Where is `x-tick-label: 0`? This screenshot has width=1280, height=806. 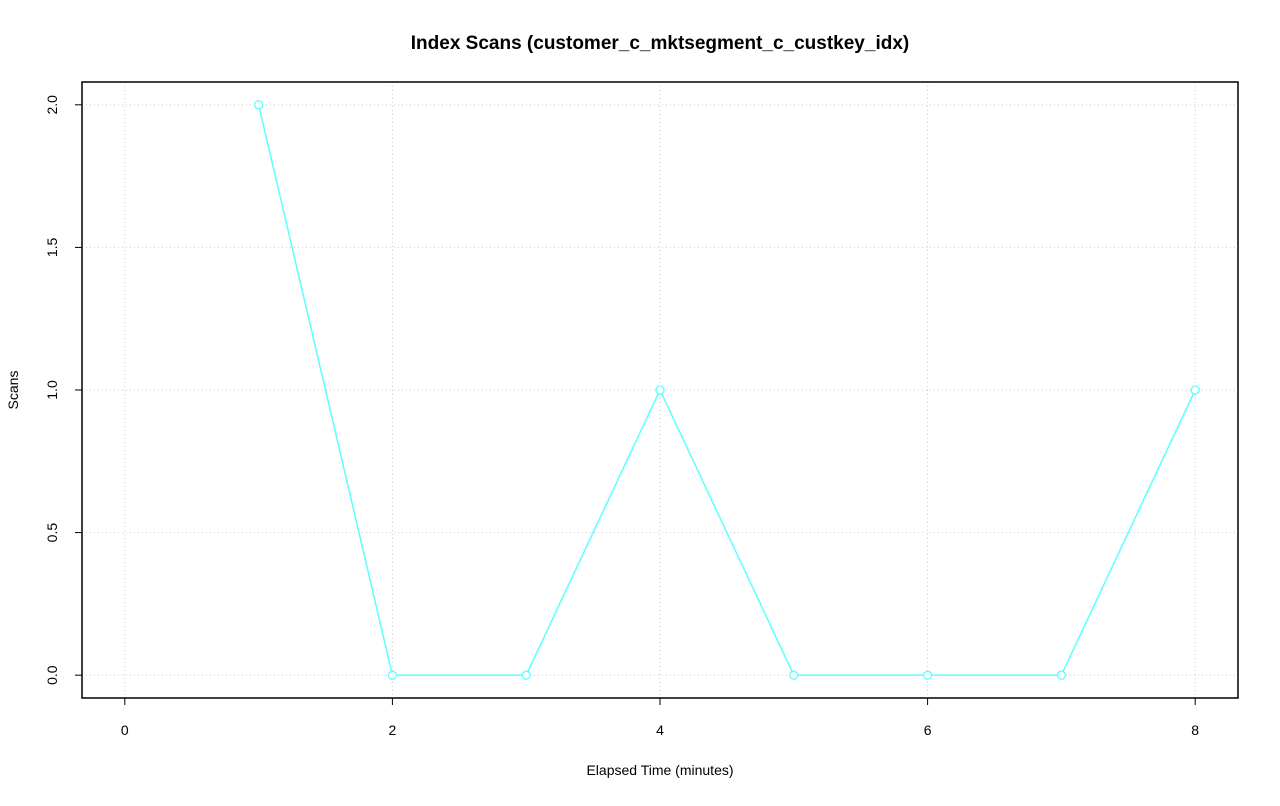 x-tick-label: 0 is located at coordinates (125, 730).